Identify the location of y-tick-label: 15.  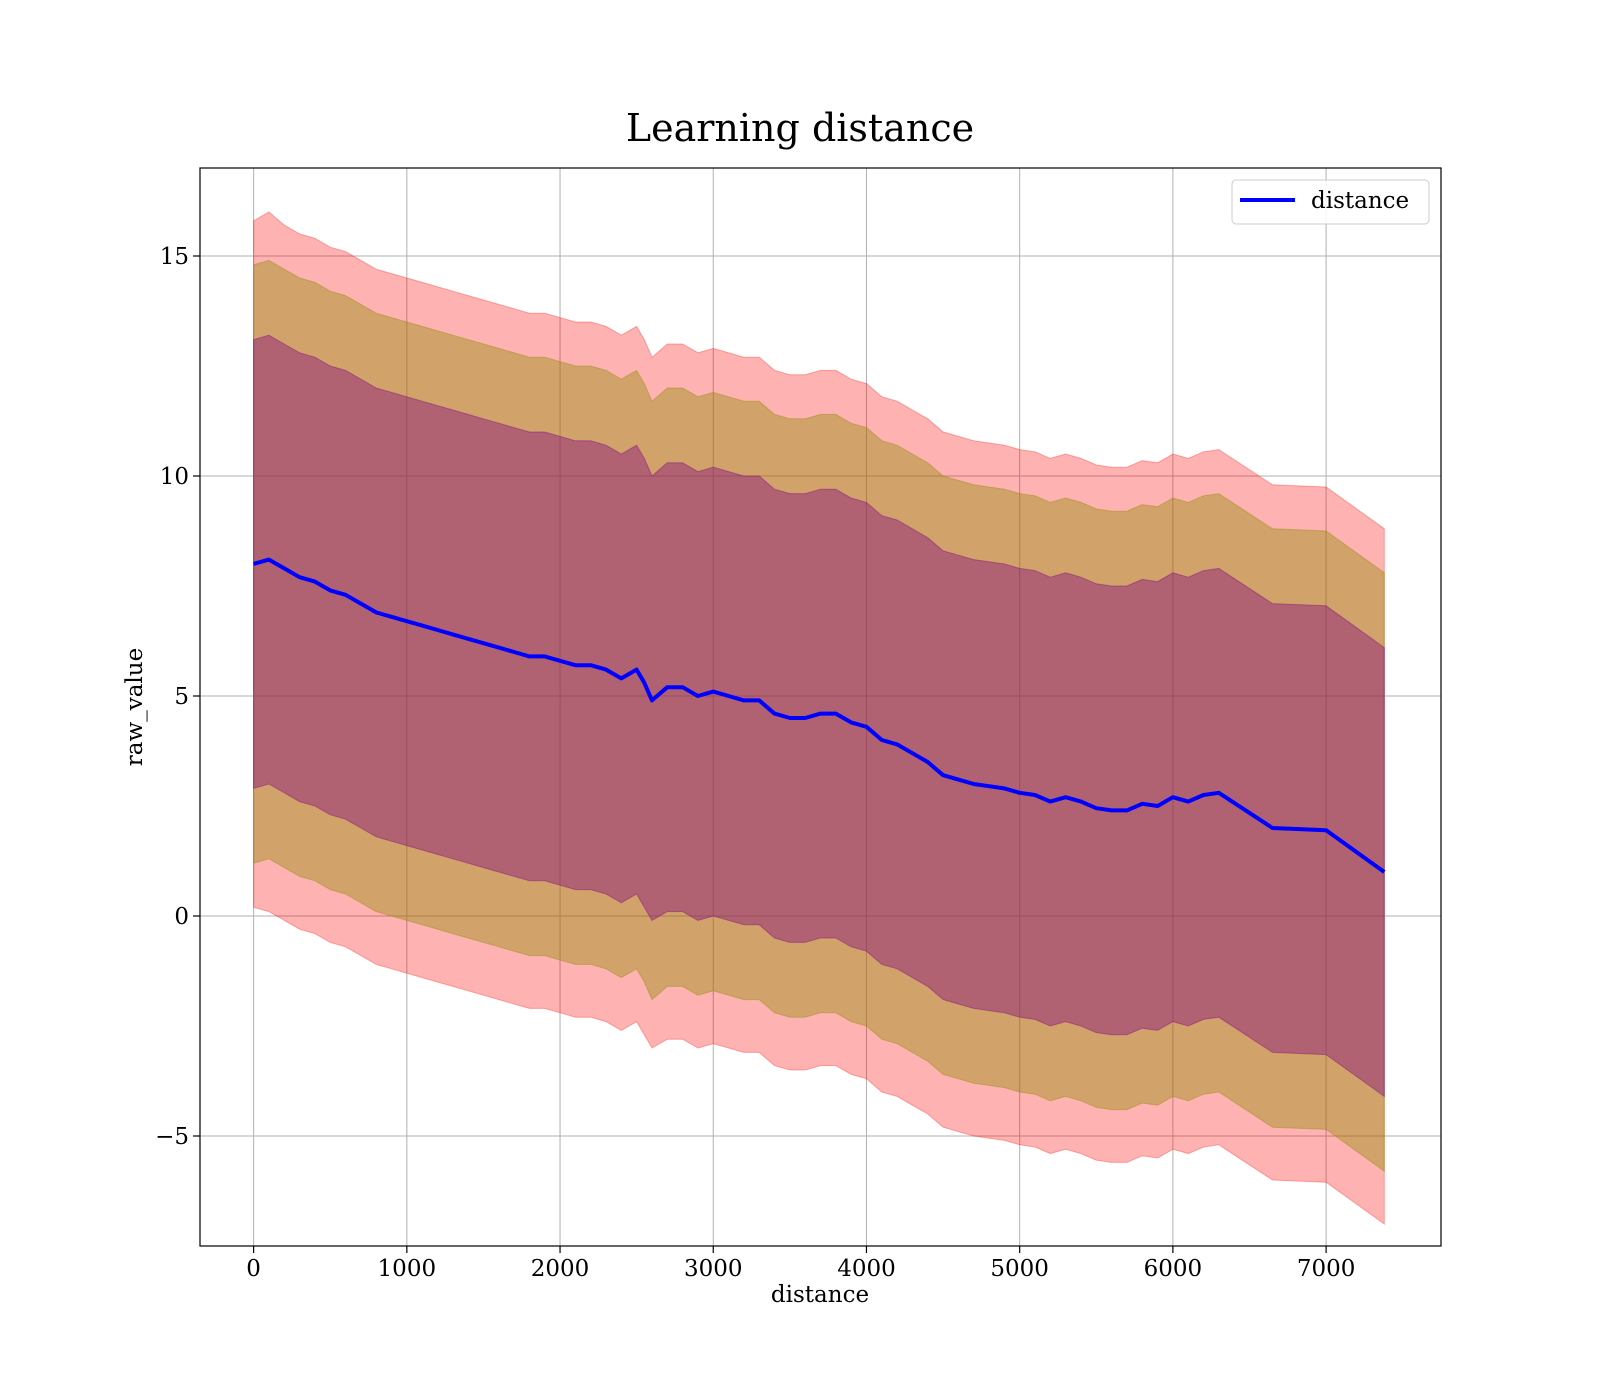
(174, 257).